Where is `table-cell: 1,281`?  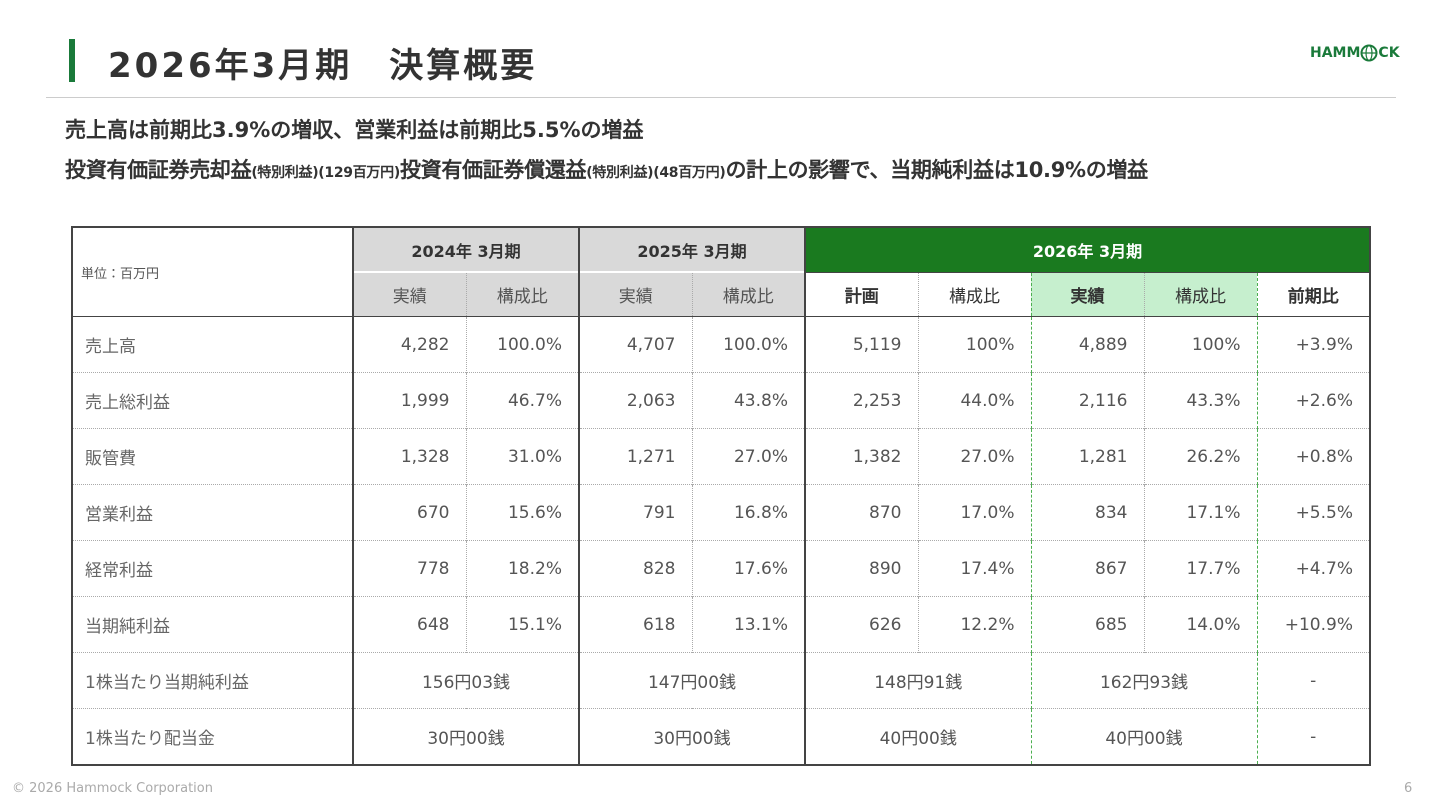
table-cell: 1,281 is located at coordinates (1087, 456).